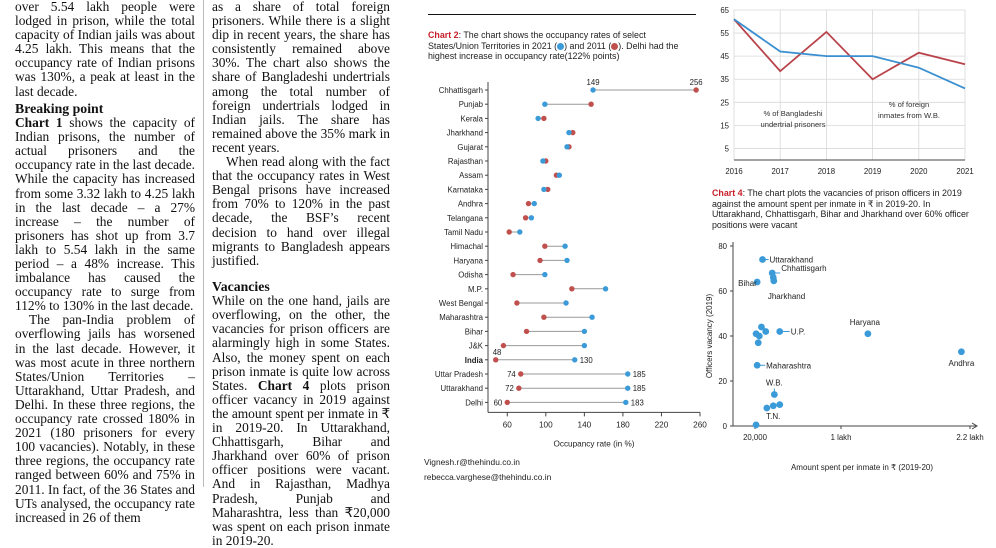  Describe the element at coordinates (59, 108) in the screenshot. I see `section-heading: Breaking point` at that location.